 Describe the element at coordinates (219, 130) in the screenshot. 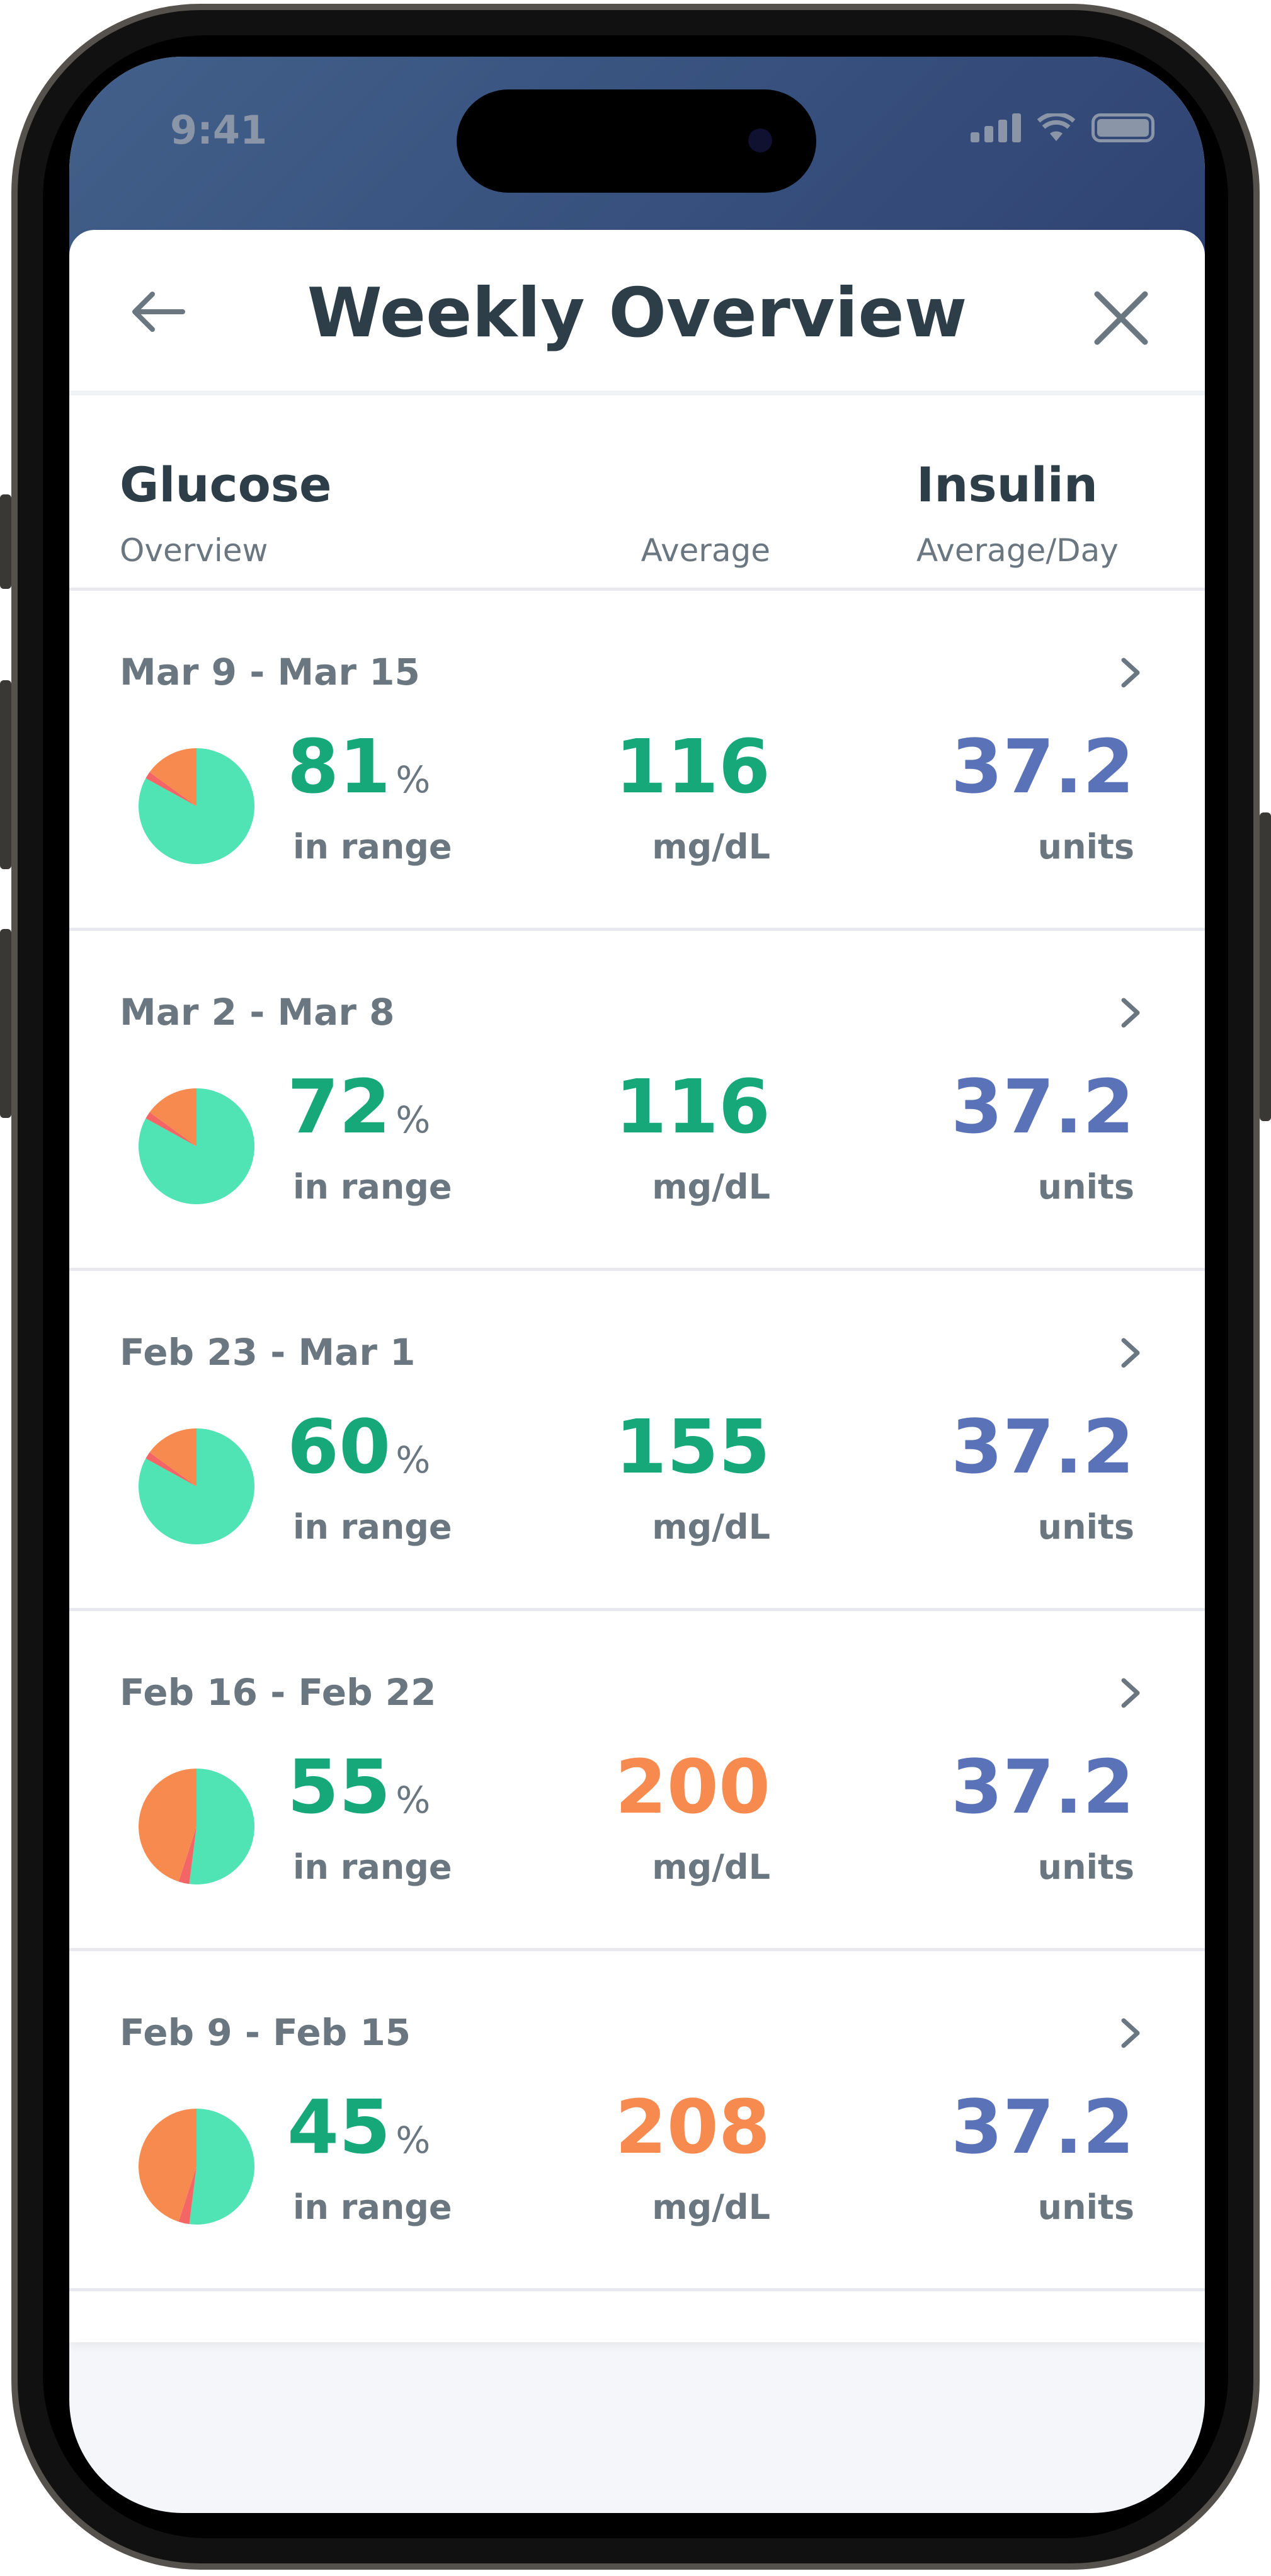

I see `status-time: 9:41` at that location.